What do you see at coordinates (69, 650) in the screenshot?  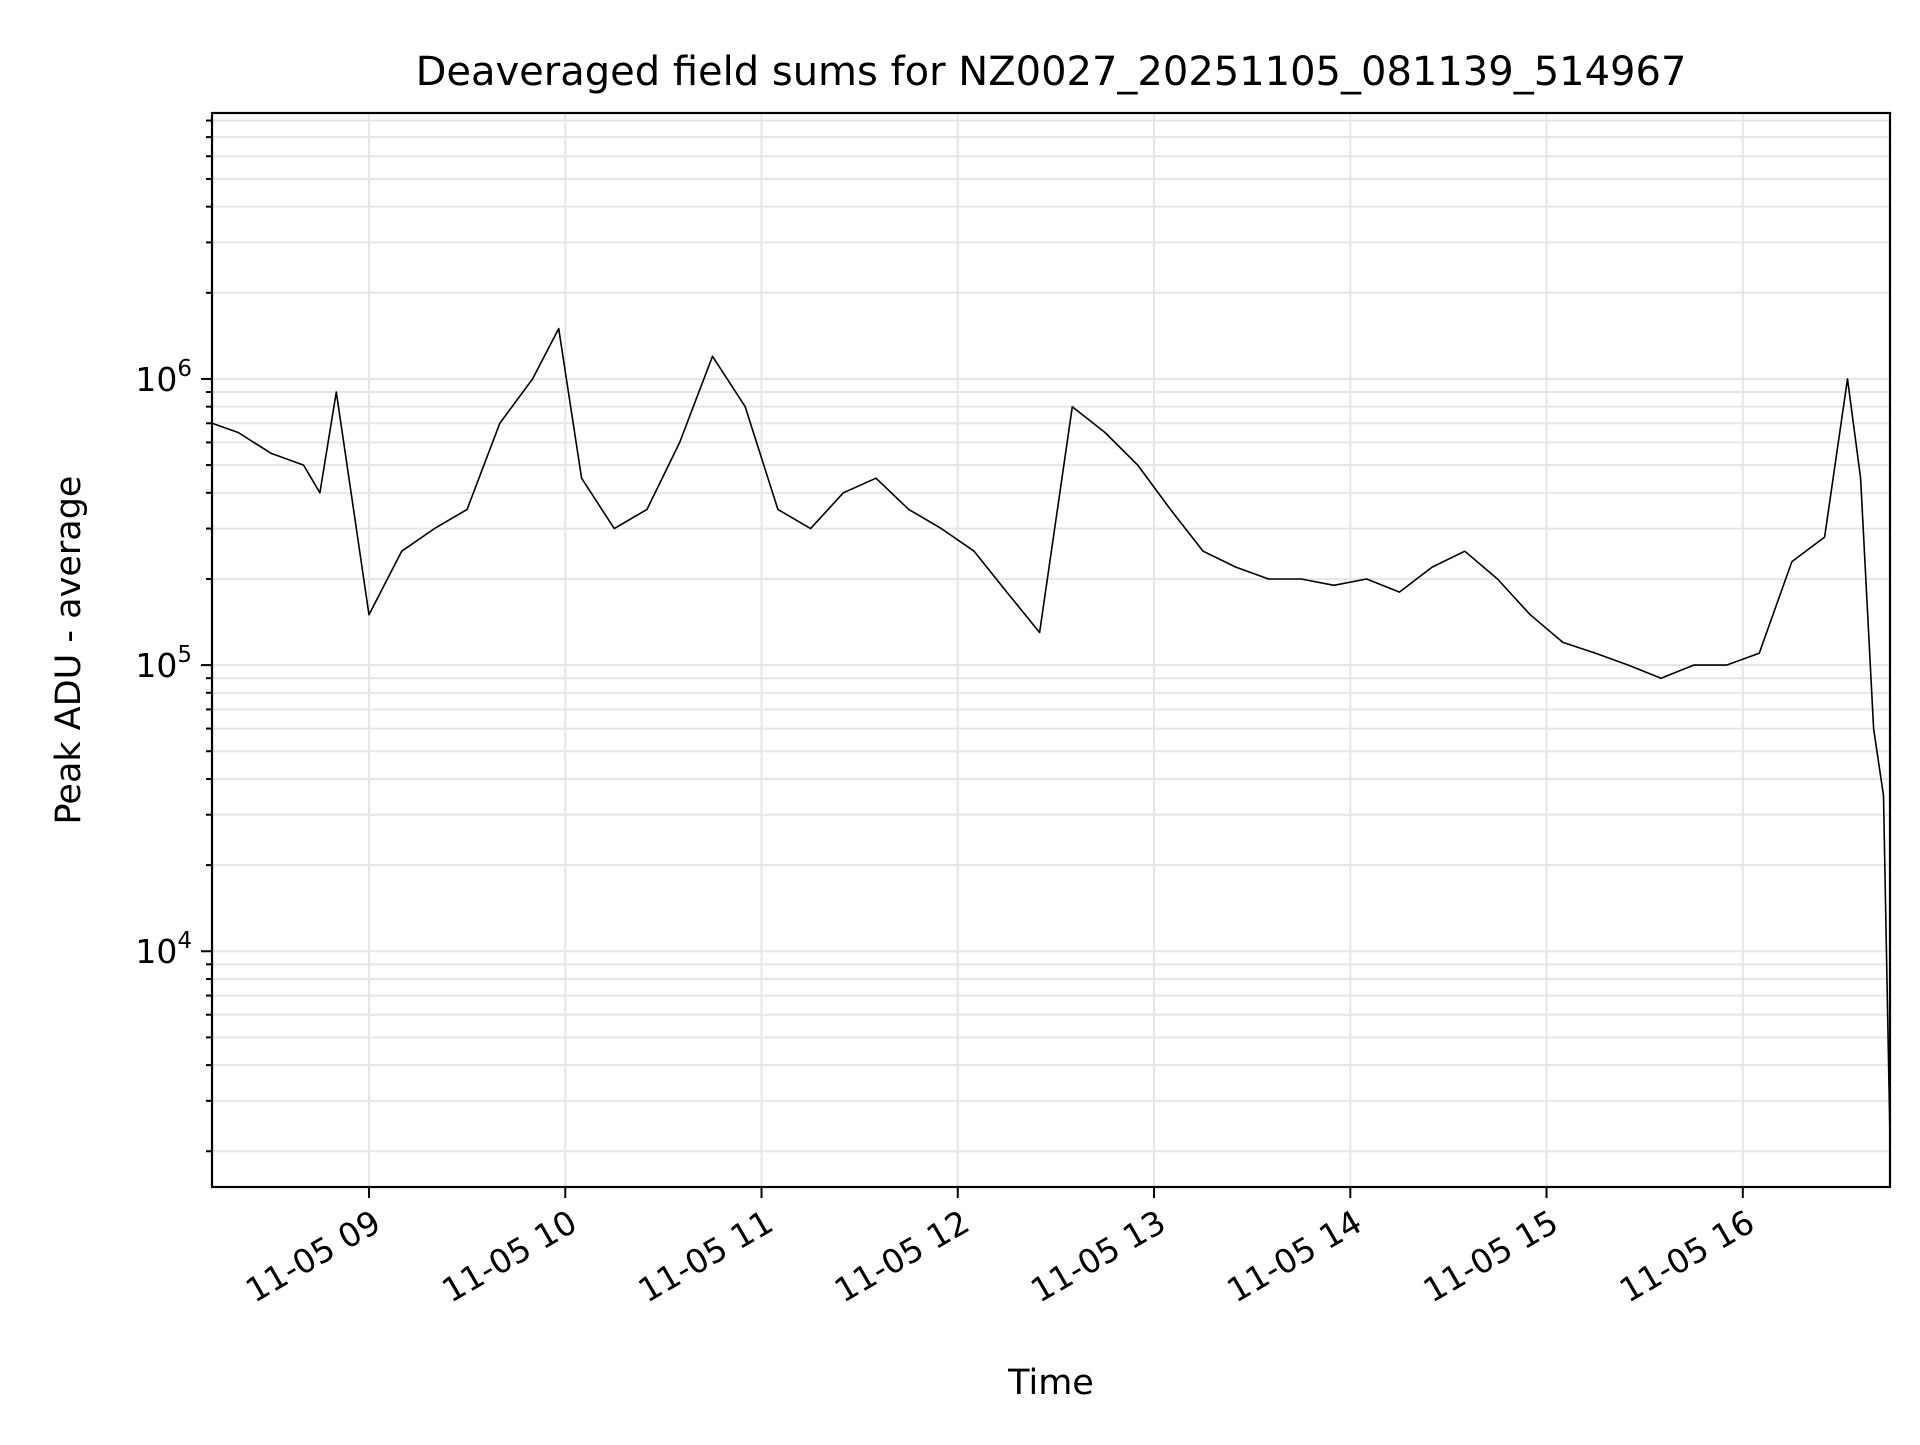 I see `y-axis-label: Peak ADU - average` at bounding box center [69, 650].